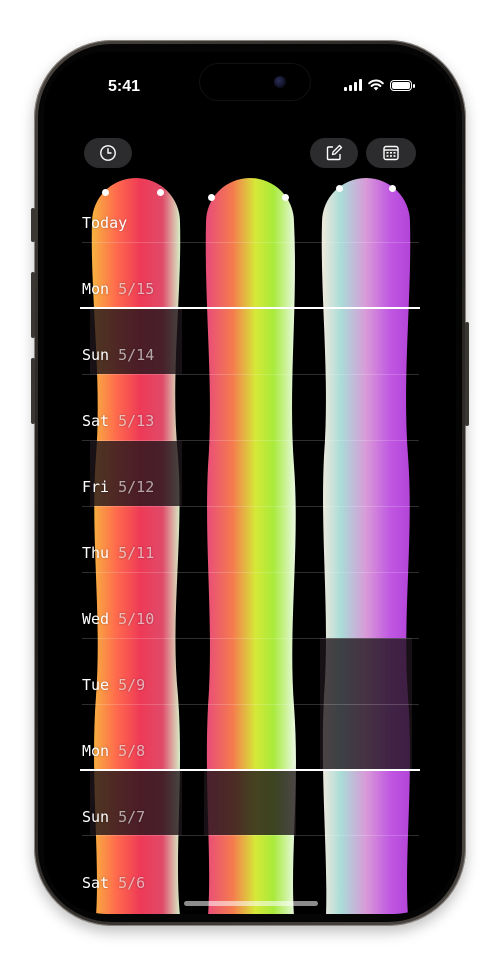 Image resolution: width=500 pixels, height=966 pixels. What do you see at coordinates (467, 374) in the screenshot?
I see `power-button` at bounding box center [467, 374].